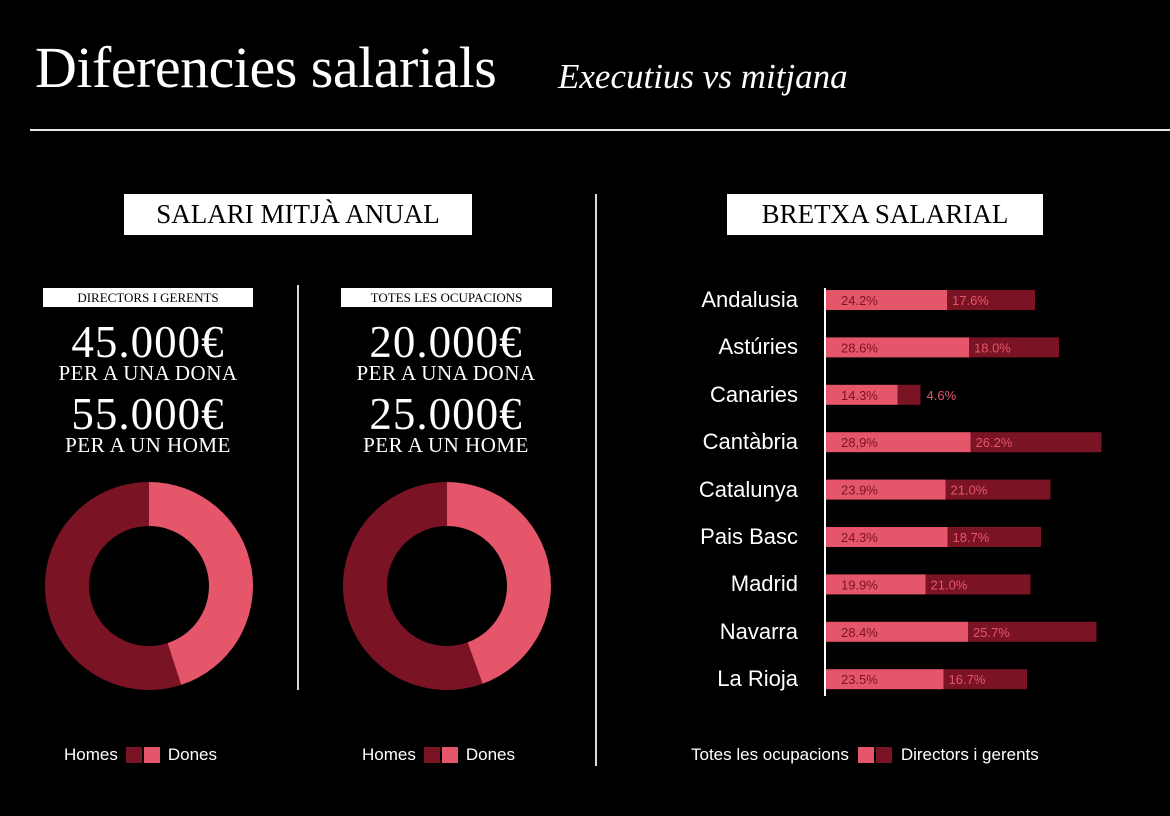  I want to click on bar-label-all-occupations: 23.5%, so click(859, 679).